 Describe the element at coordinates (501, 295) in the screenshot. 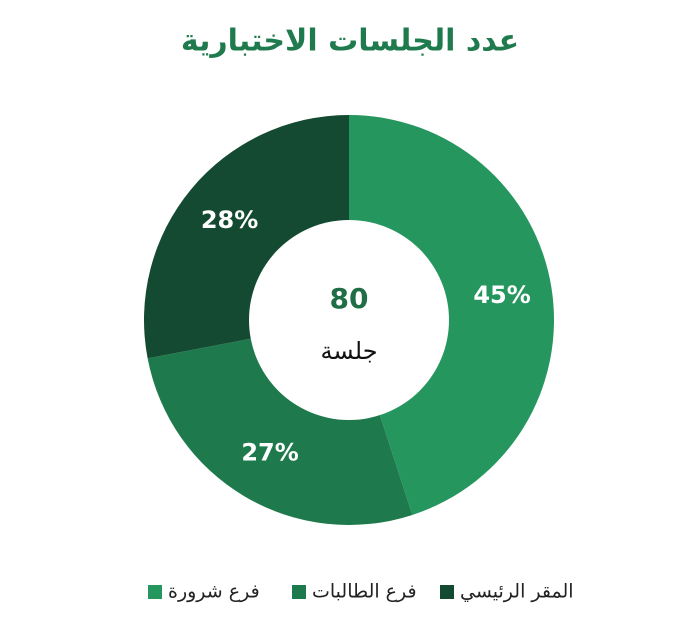

I see `slice-label: 45%` at that location.